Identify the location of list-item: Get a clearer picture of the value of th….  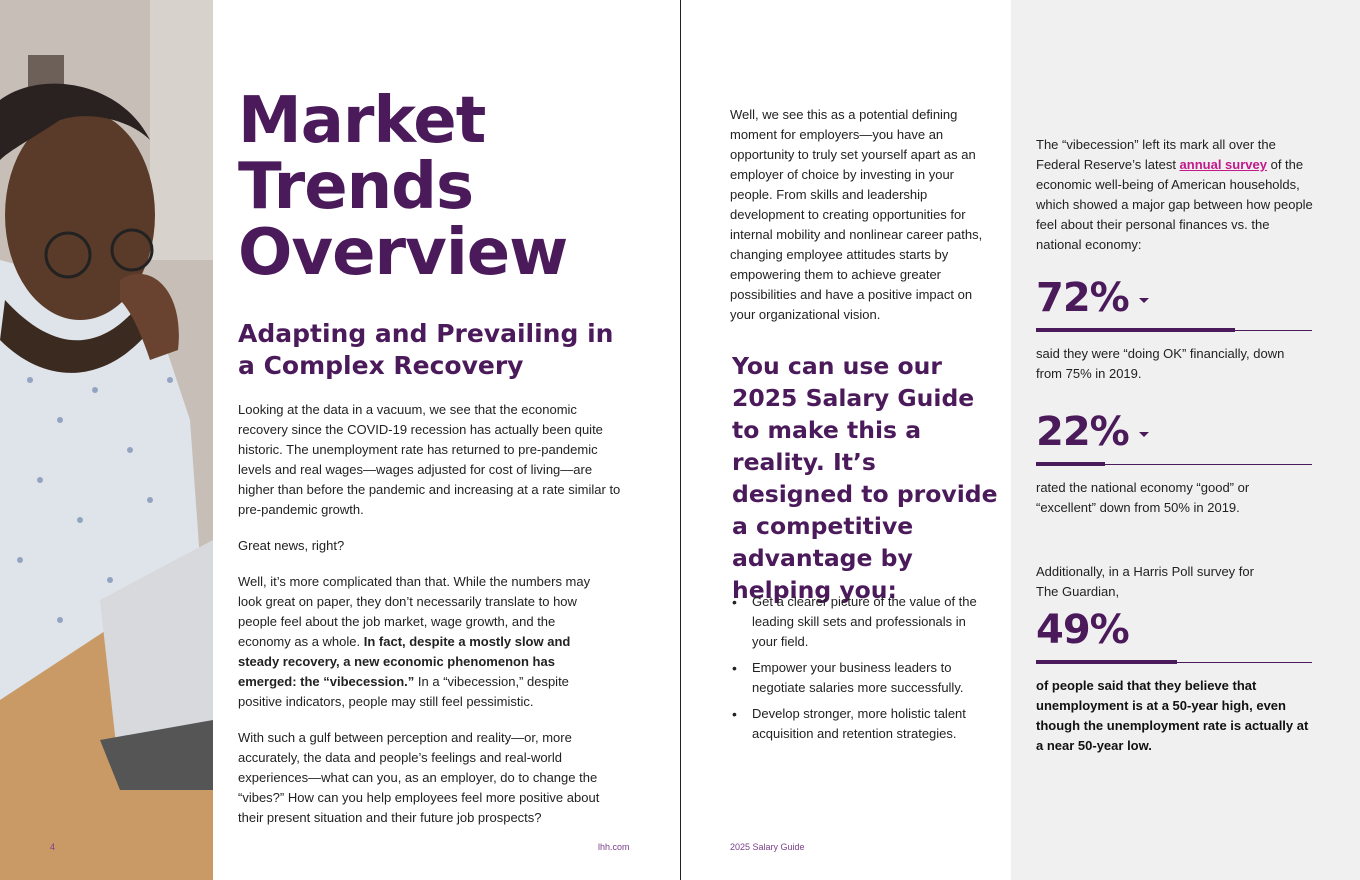
(860, 622).